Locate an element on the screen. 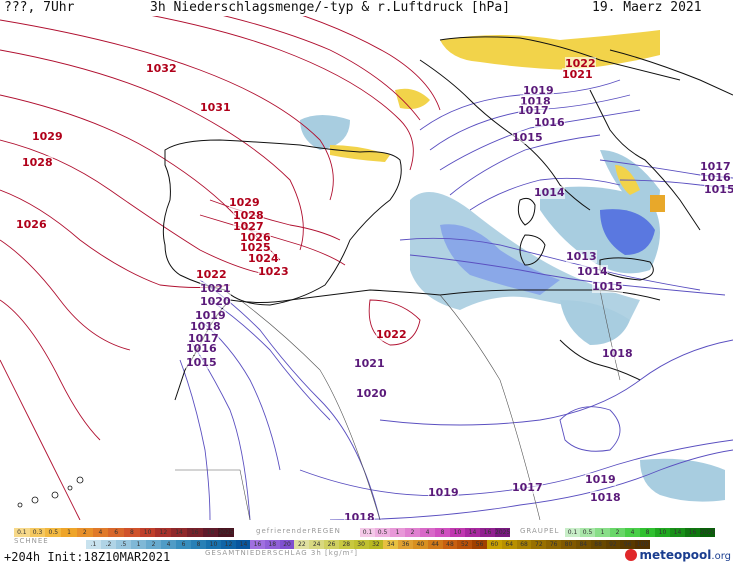 The image size is (733, 566). total-step: 26 is located at coordinates (331, 544).